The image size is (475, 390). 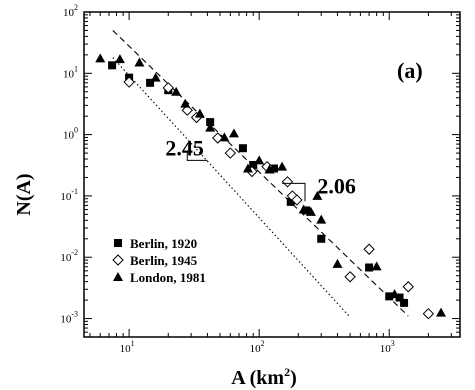 What do you see at coordinates (127, 347) in the screenshot?
I see `x-tick-label: 10¹` at bounding box center [127, 347].